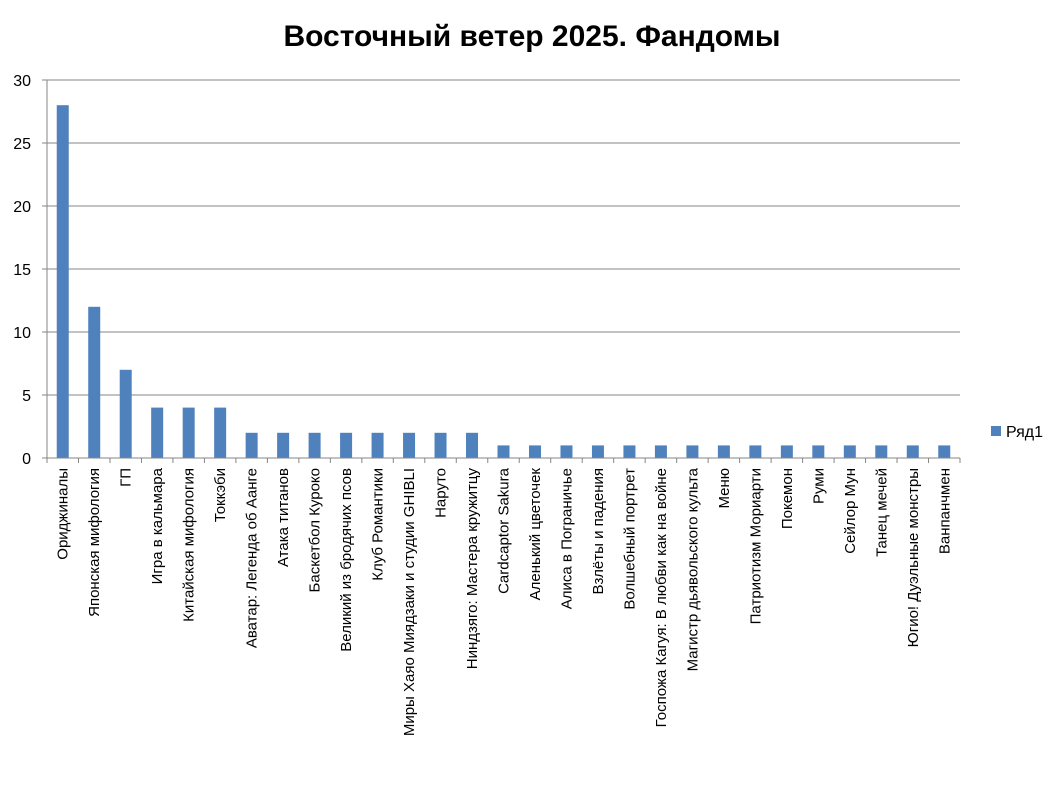 Image resolution: width=1057 pixels, height=800 pixels. Describe the element at coordinates (22, 81) in the screenshot. I see `y-tick-label: 30` at that location.